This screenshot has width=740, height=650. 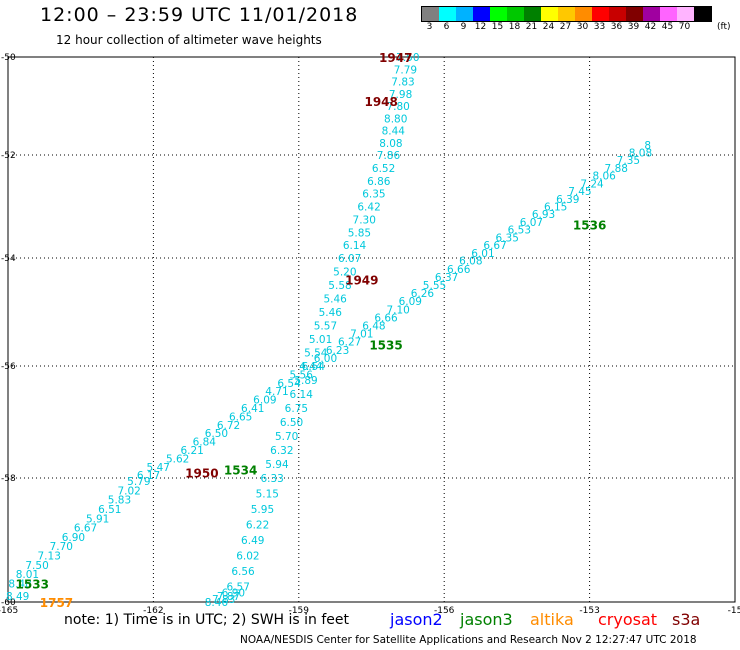 I want to click on wave-height-label: 5.01, so click(x=320, y=340).